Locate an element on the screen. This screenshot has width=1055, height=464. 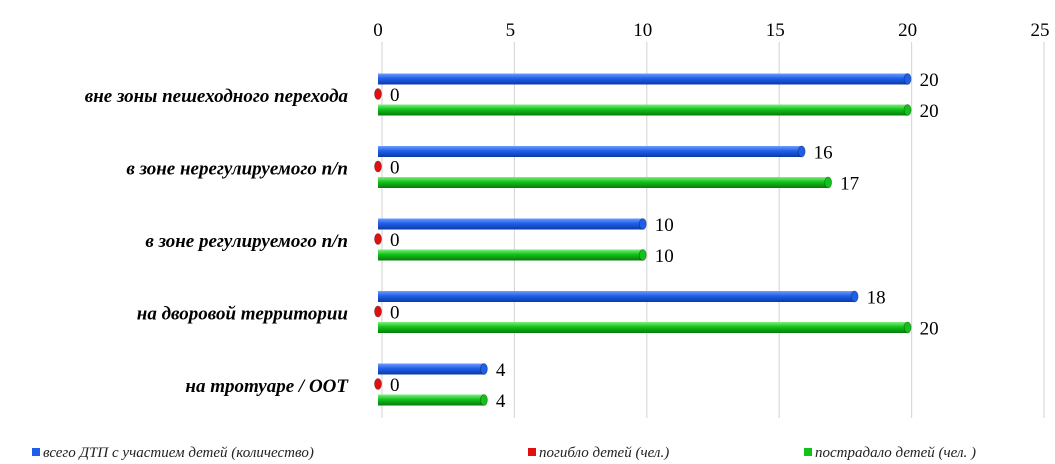
legend-item: всего ДТП с участием детей (количество) is located at coordinates (173, 453).